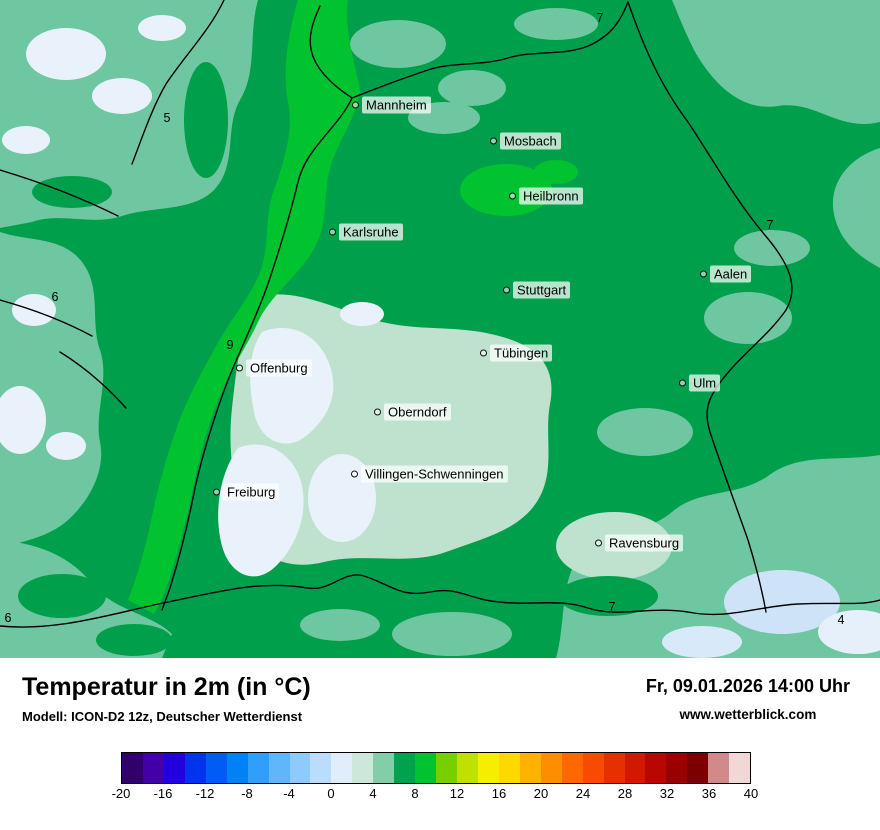 Image resolution: width=880 pixels, height=830 pixels. What do you see at coordinates (415, 793) in the screenshot?
I see `scale-tick-label: 8` at bounding box center [415, 793].